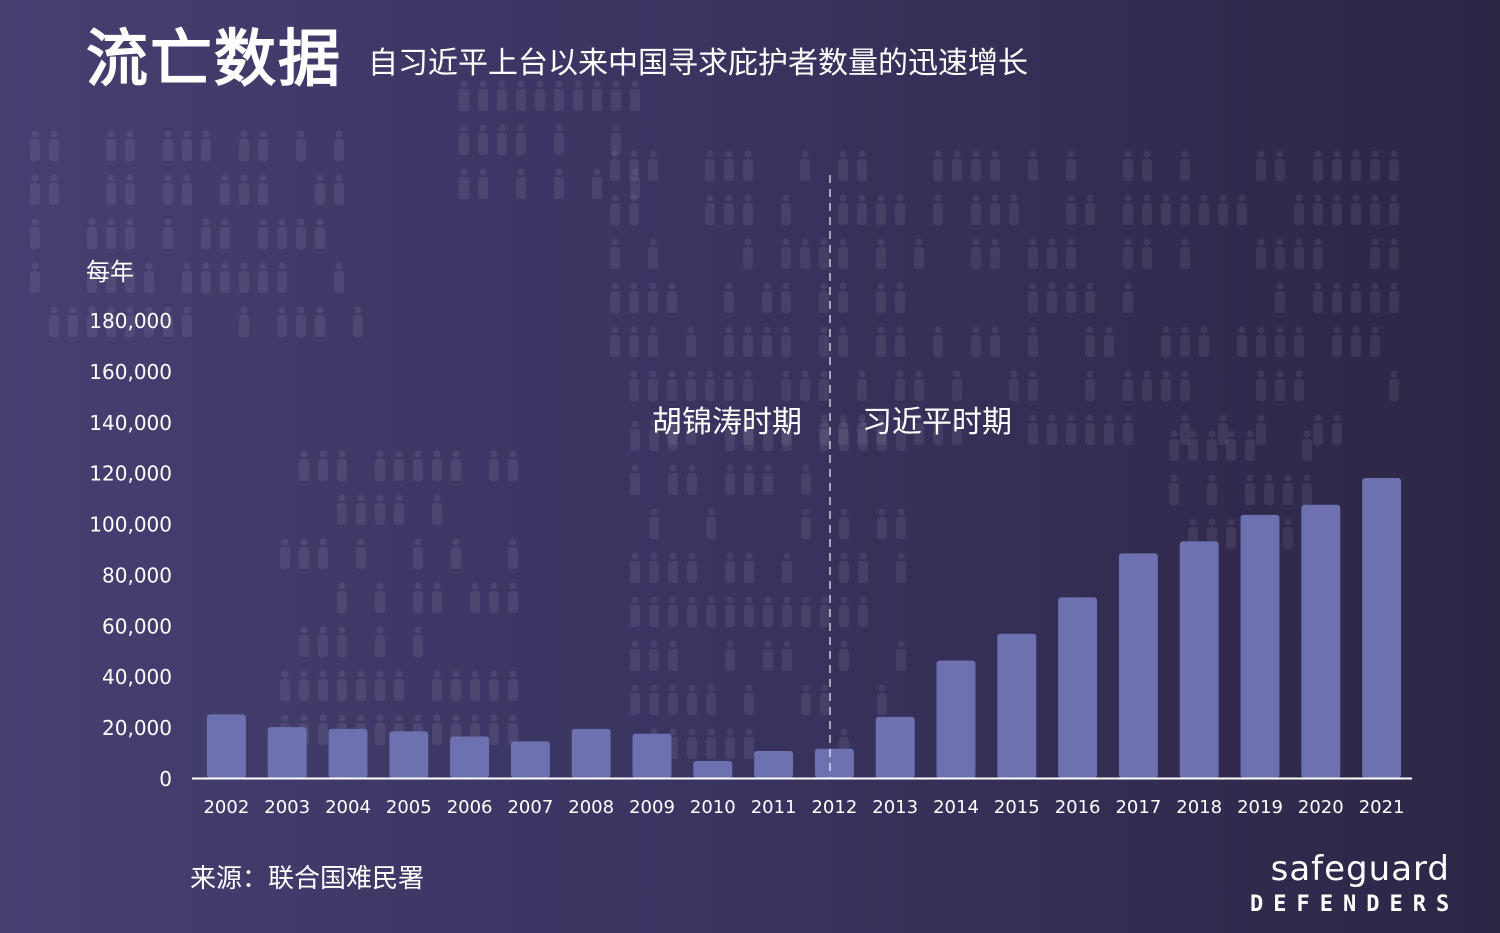  I want to click on bar-2011, so click(774, 764).